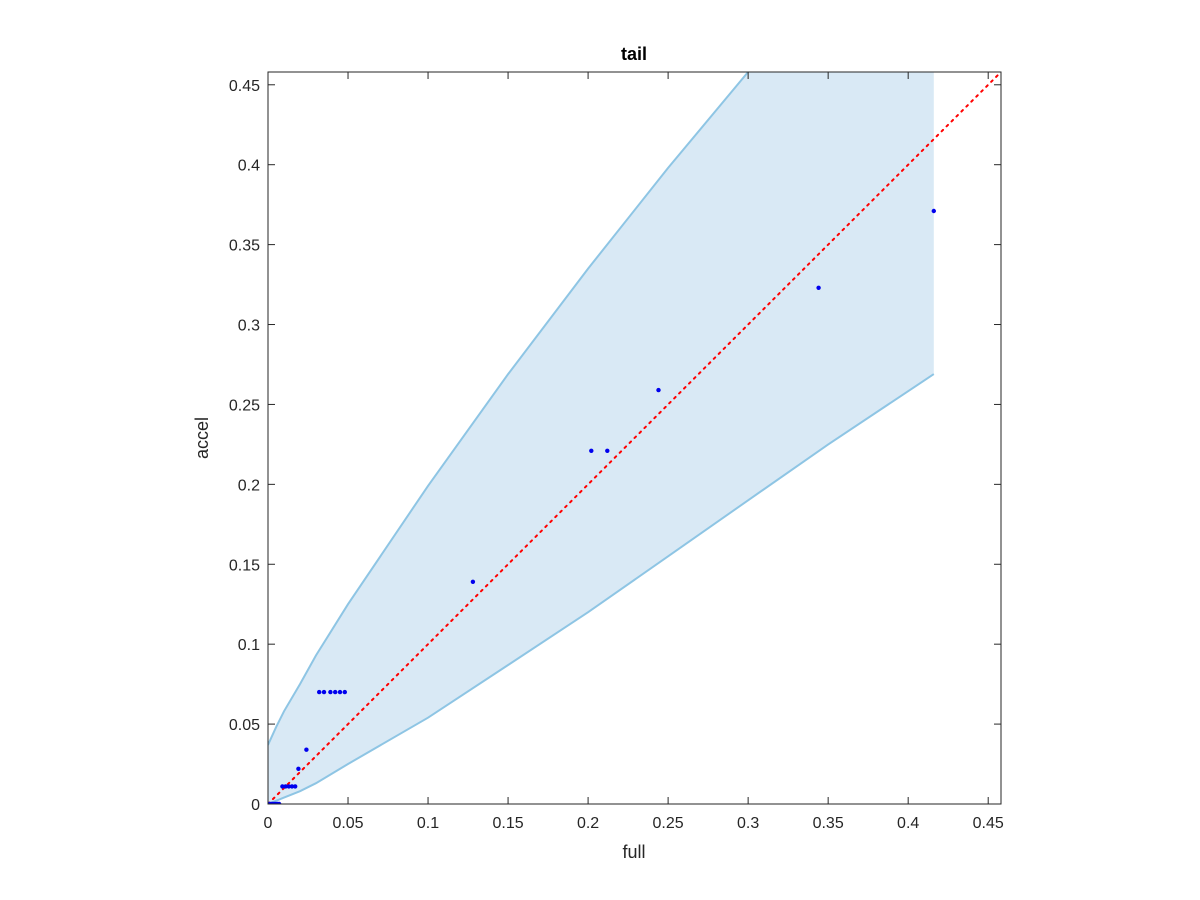 This screenshot has height=900, width=1200. What do you see at coordinates (988, 823) in the screenshot?
I see `x-tick-label: 0.45` at bounding box center [988, 823].